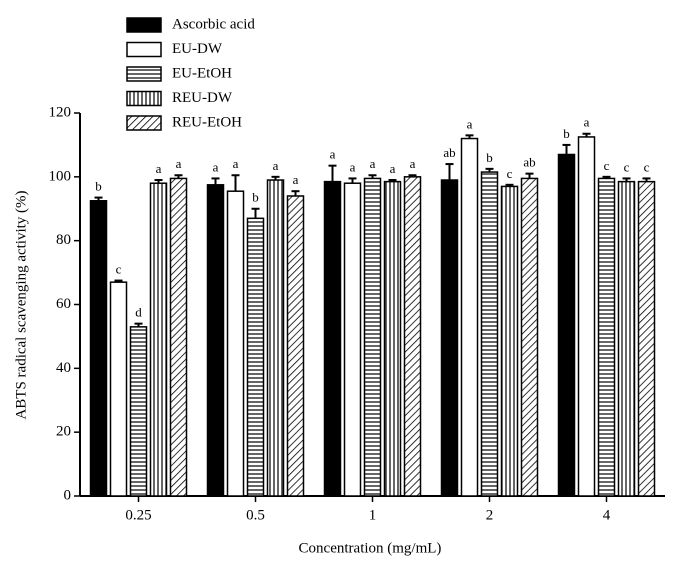 This screenshot has width=686, height=569. Describe the element at coordinates (197, 49) in the screenshot. I see `legend-label: EU-DW` at that location.